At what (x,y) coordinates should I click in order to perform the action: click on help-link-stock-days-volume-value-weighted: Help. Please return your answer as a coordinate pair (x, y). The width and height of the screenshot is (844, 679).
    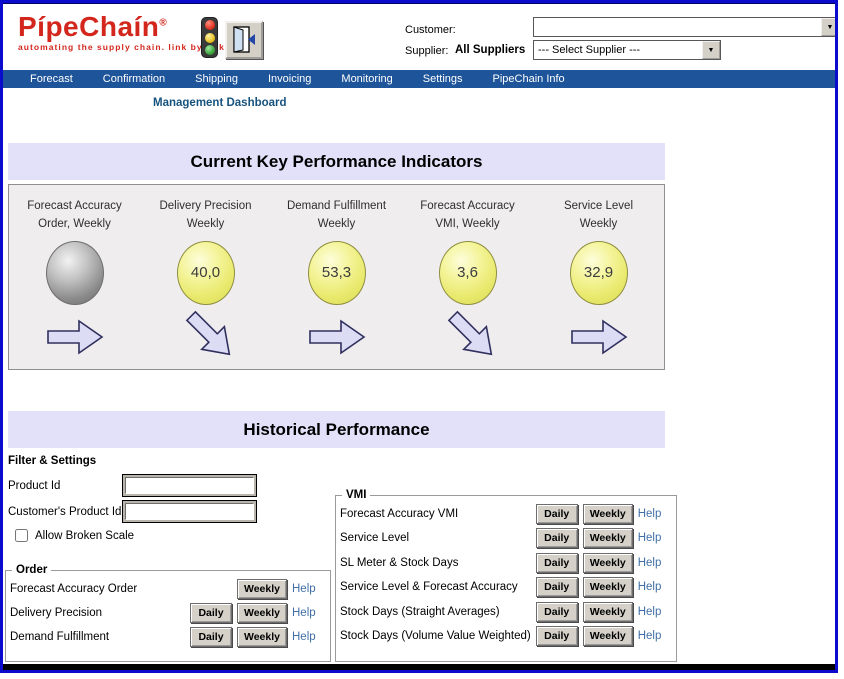
    Looking at the image, I should click on (649, 636).